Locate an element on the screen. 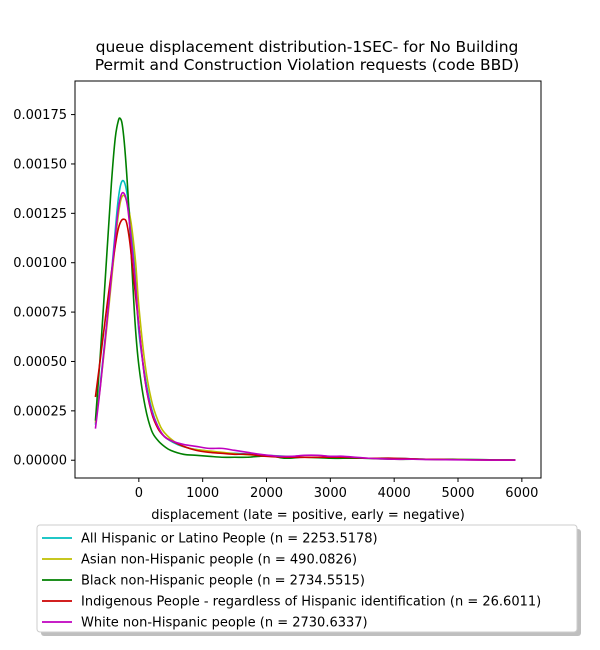  x-tick-label: 3000 is located at coordinates (330, 493).